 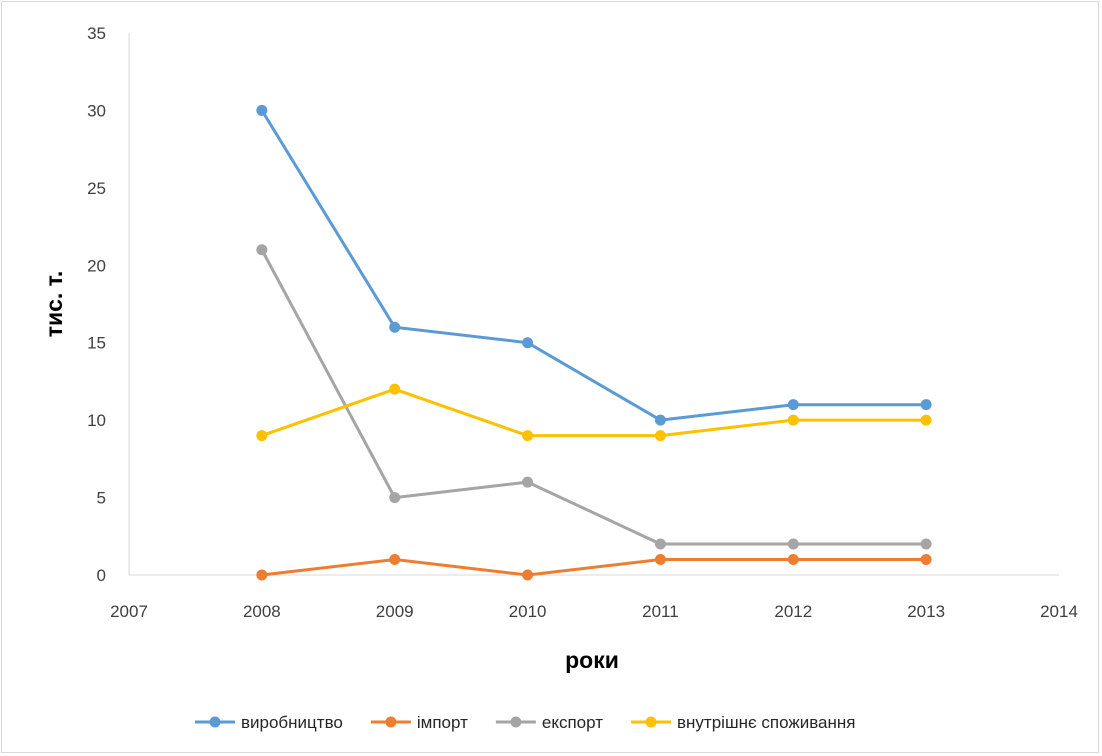 I want to click on legend-label: експорт, so click(x=572, y=722).